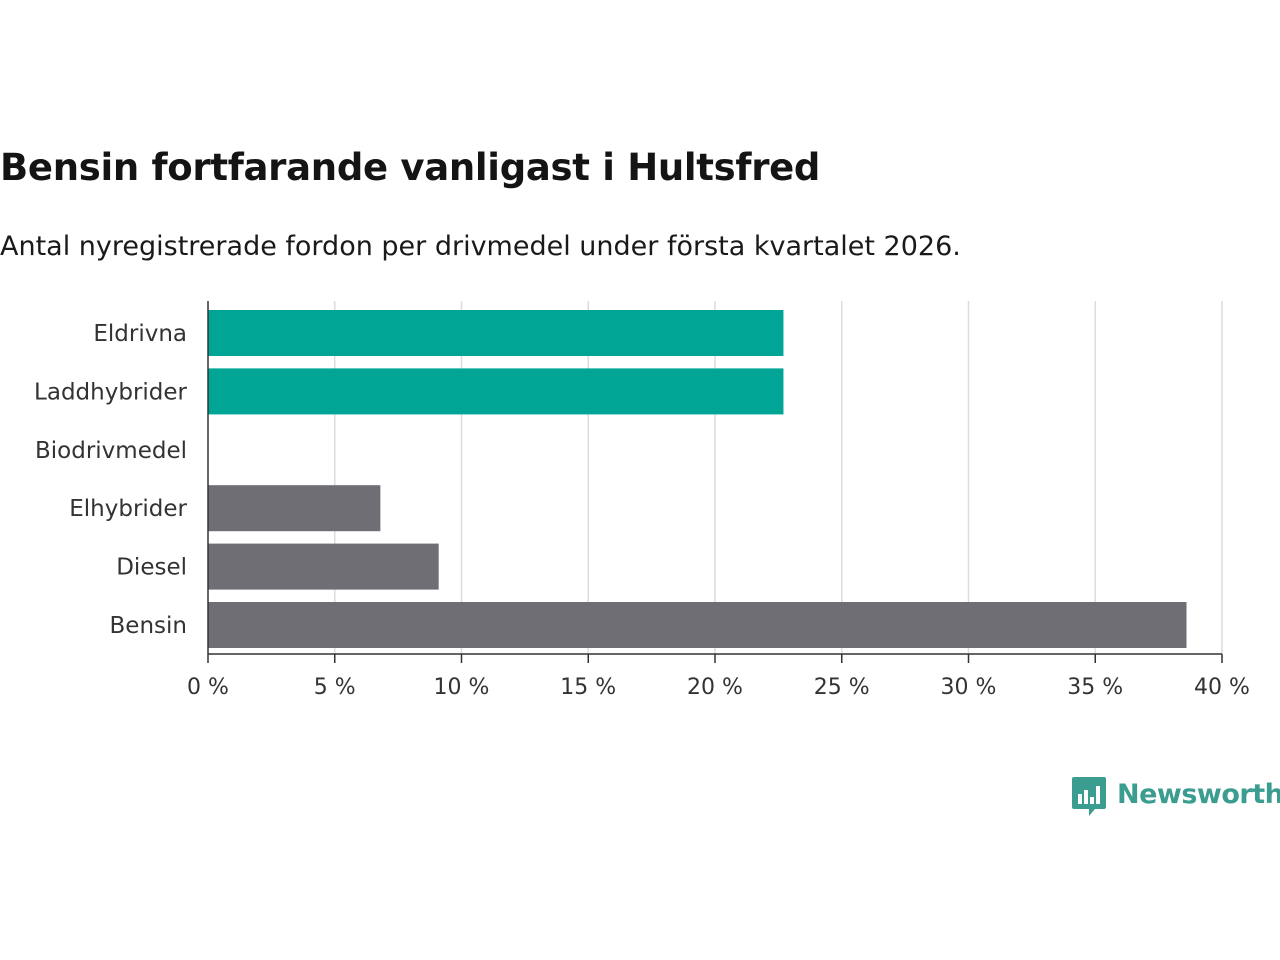  Describe the element at coordinates (715, 687) in the screenshot. I see `x-tick-label: 20 %` at that location.